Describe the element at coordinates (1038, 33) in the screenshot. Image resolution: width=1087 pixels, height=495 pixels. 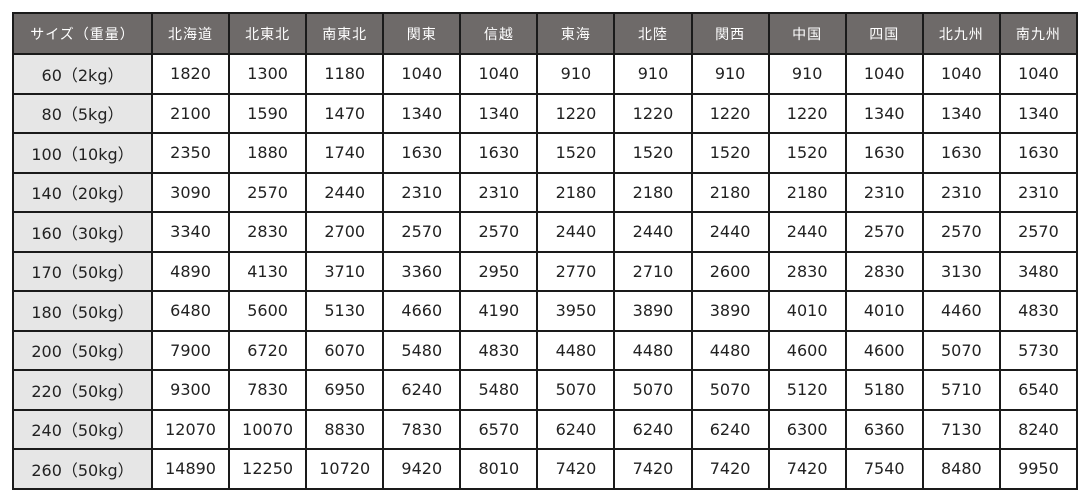
I see `header-region: 南九州` at that location.